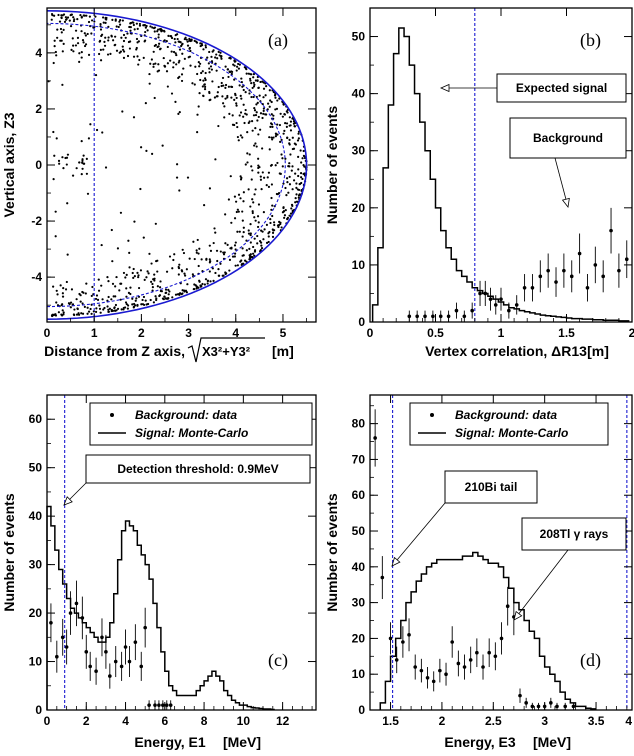 Image resolution: width=634 pixels, height=756 pixels. Describe the element at coordinates (561, 88) in the screenshot. I see `annotation-expected-signal: Expected signal` at that location.